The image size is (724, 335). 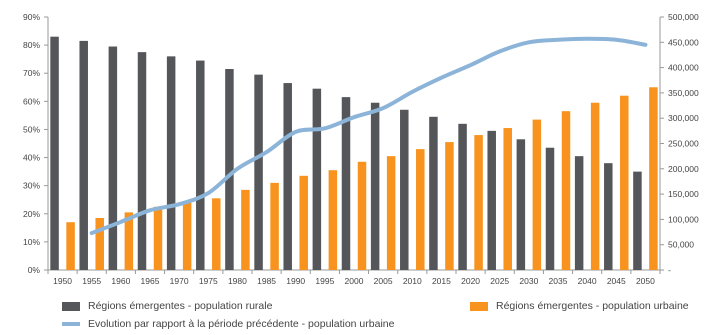 What do you see at coordinates (31, 214) in the screenshot?
I see `left-tick-label: 20%` at bounding box center [31, 214].